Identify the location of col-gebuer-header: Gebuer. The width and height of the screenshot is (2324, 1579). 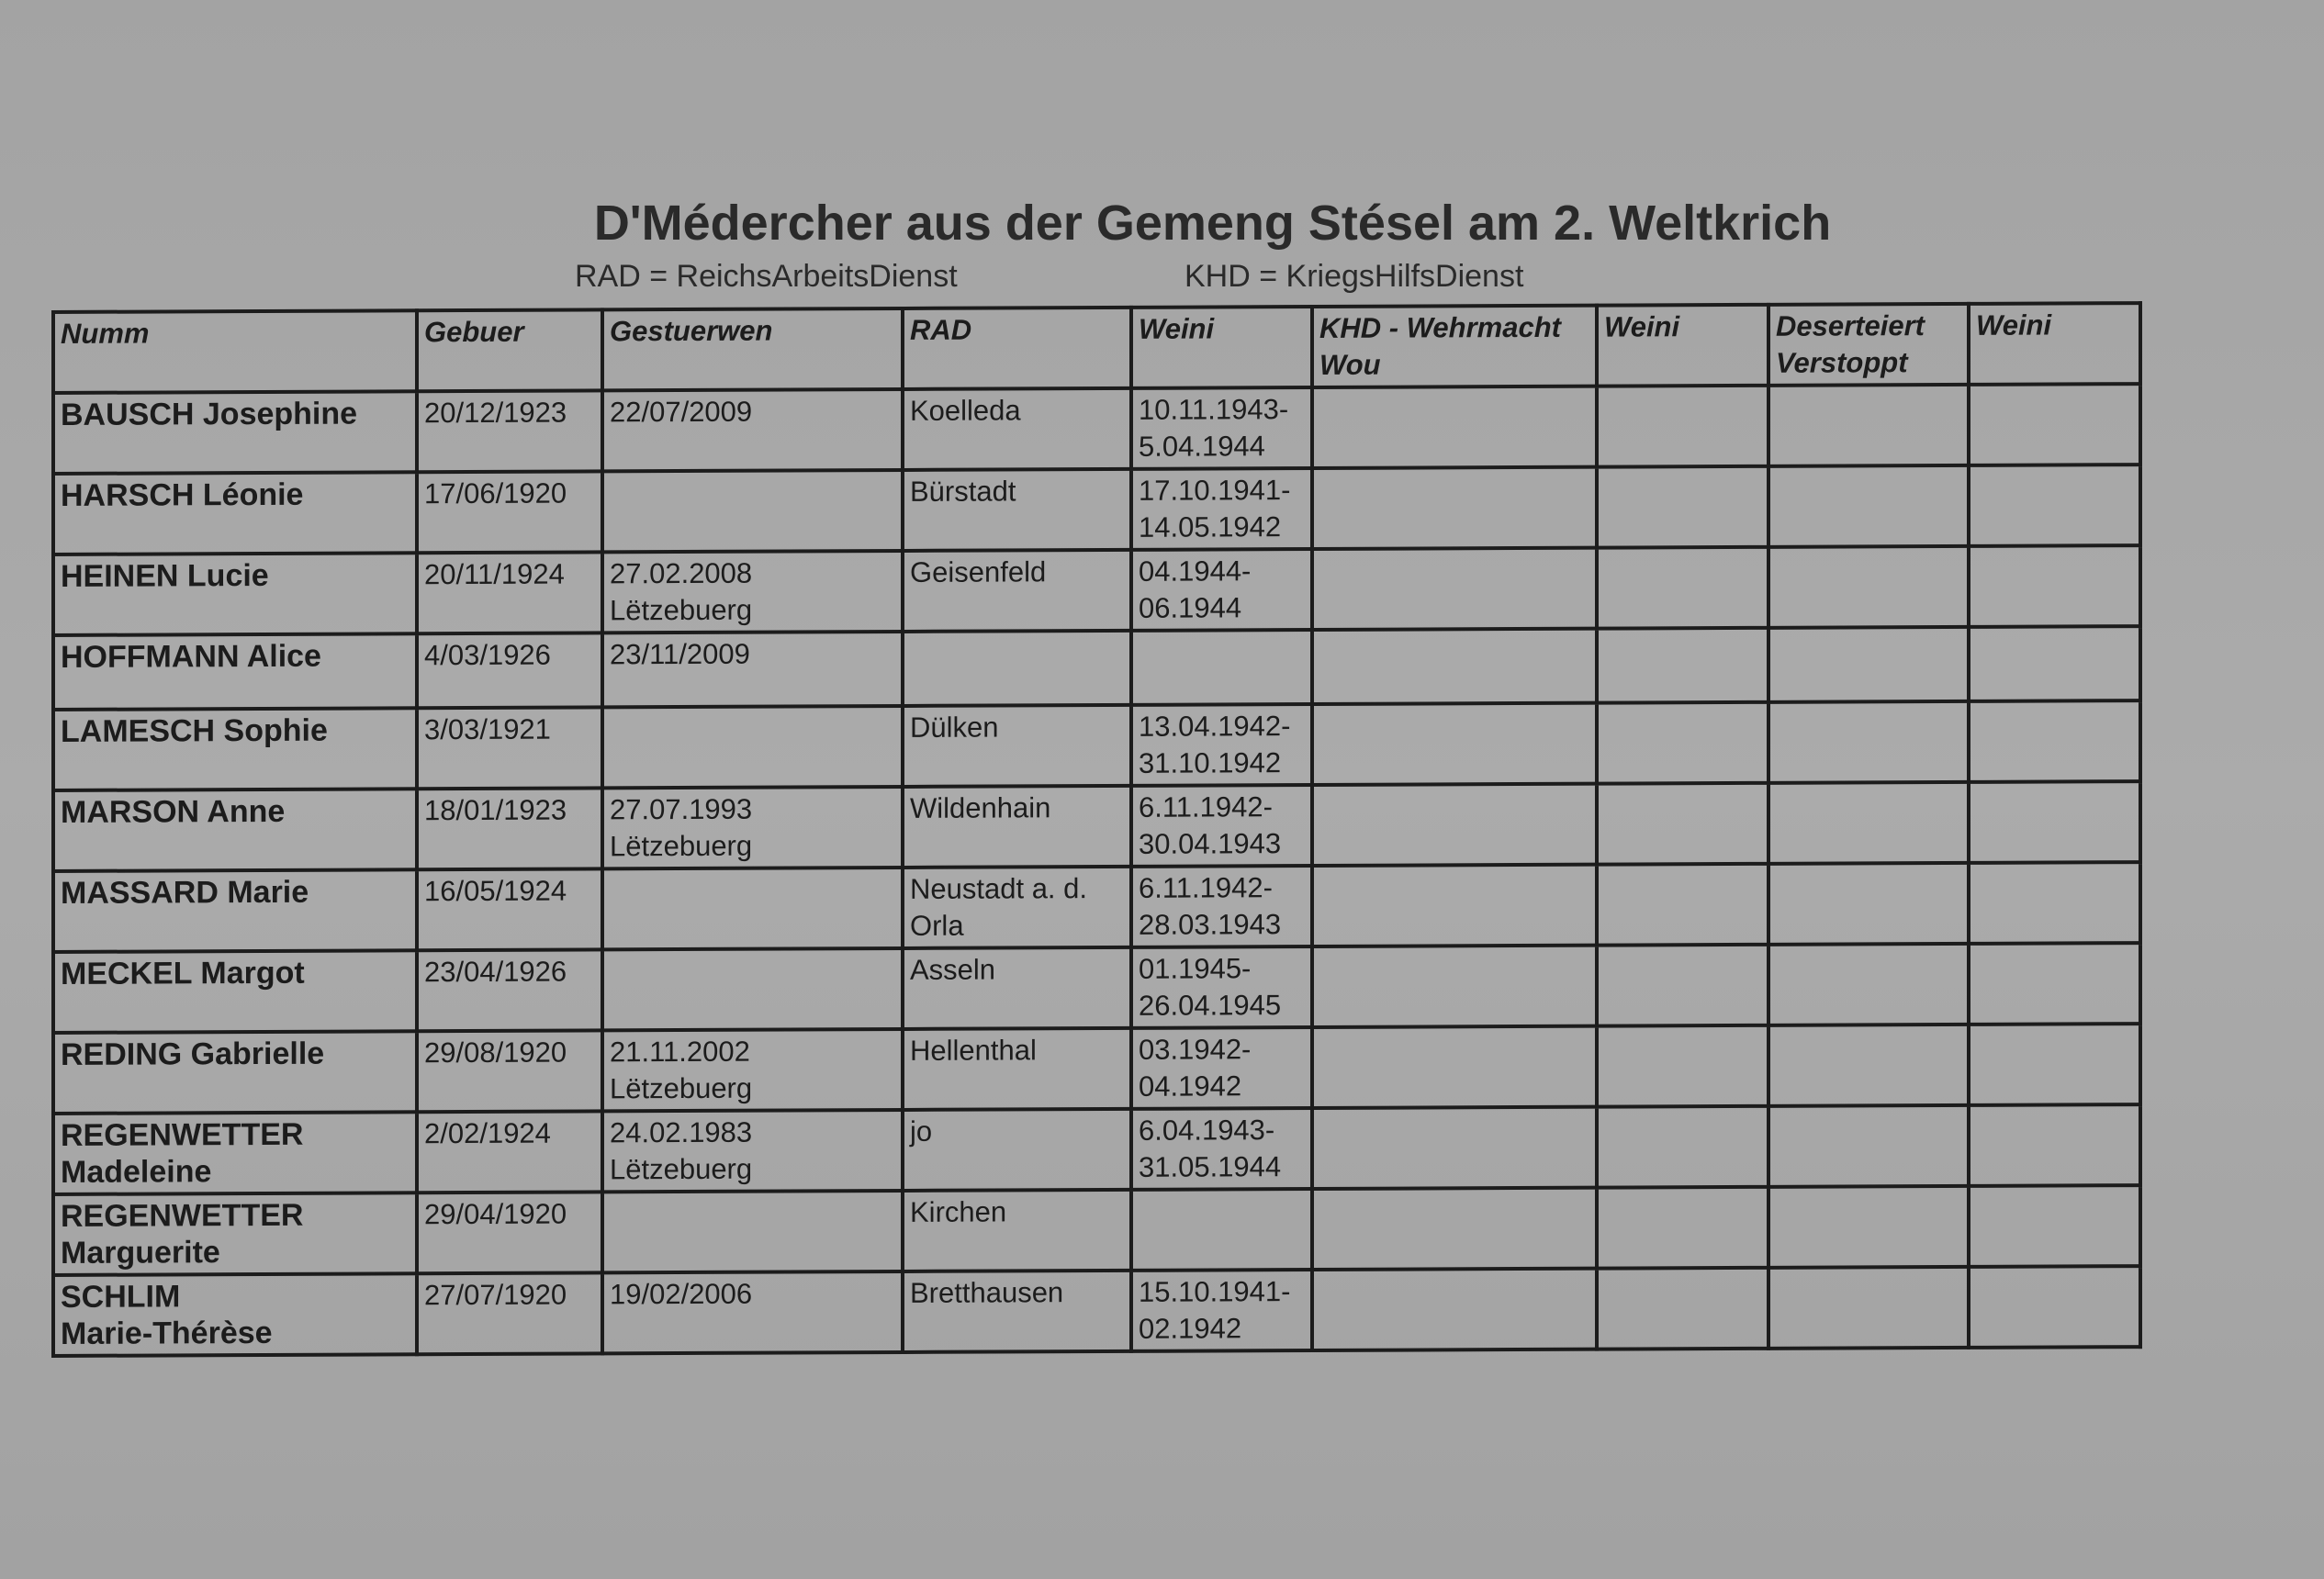
(510, 350).